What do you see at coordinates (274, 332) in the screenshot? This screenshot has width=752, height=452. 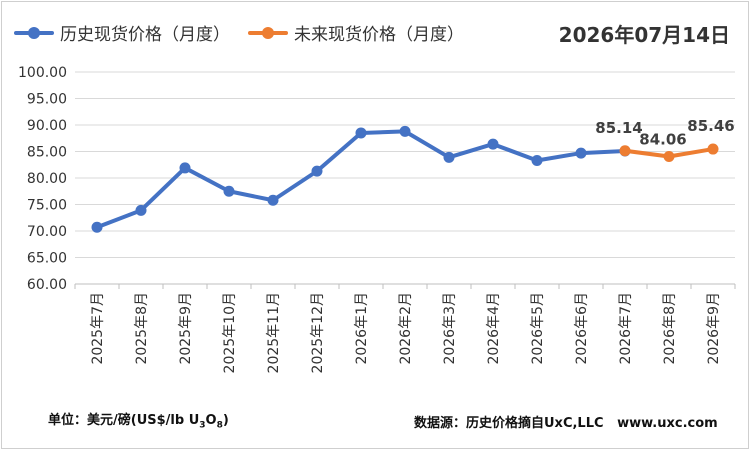 I see `x-tick-label: 2025年11月` at bounding box center [274, 332].